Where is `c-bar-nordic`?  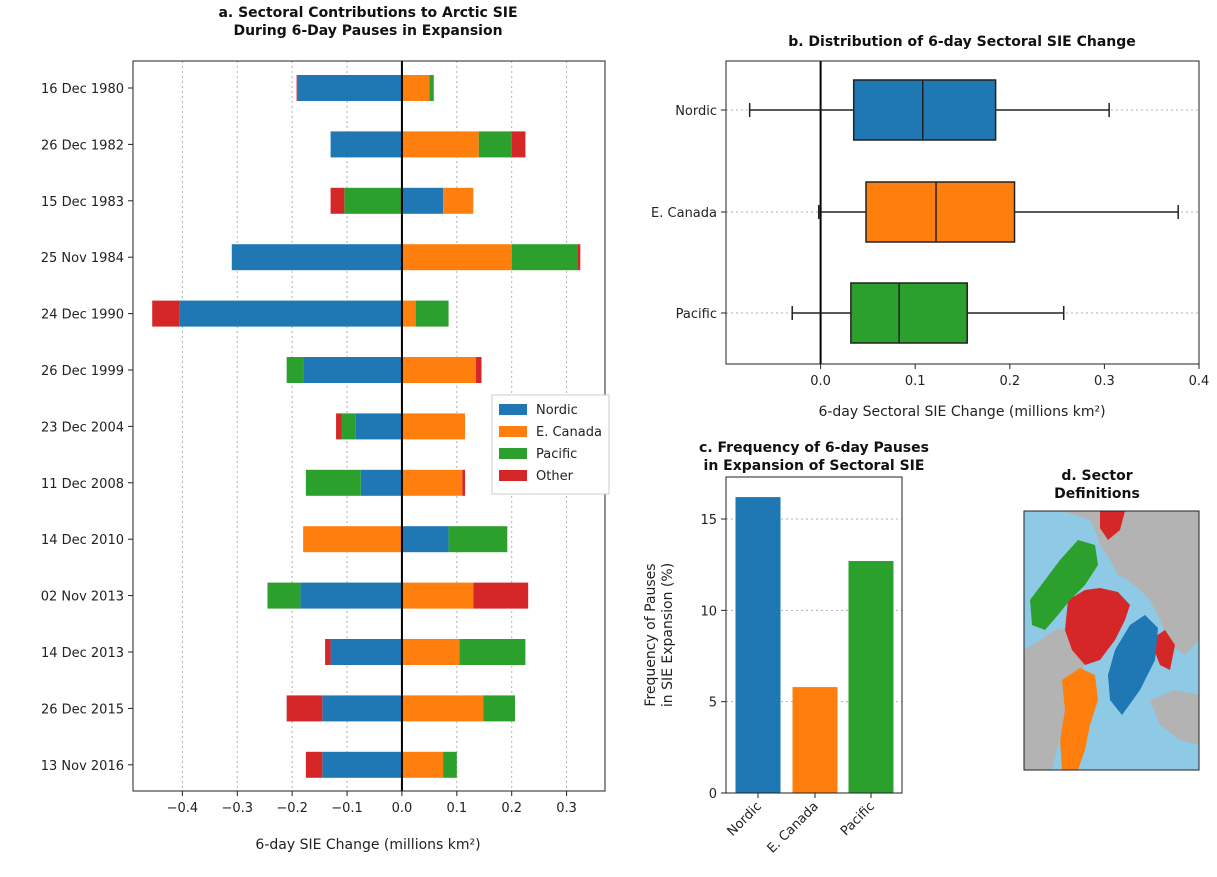
c-bar-nordic is located at coordinates (758, 645).